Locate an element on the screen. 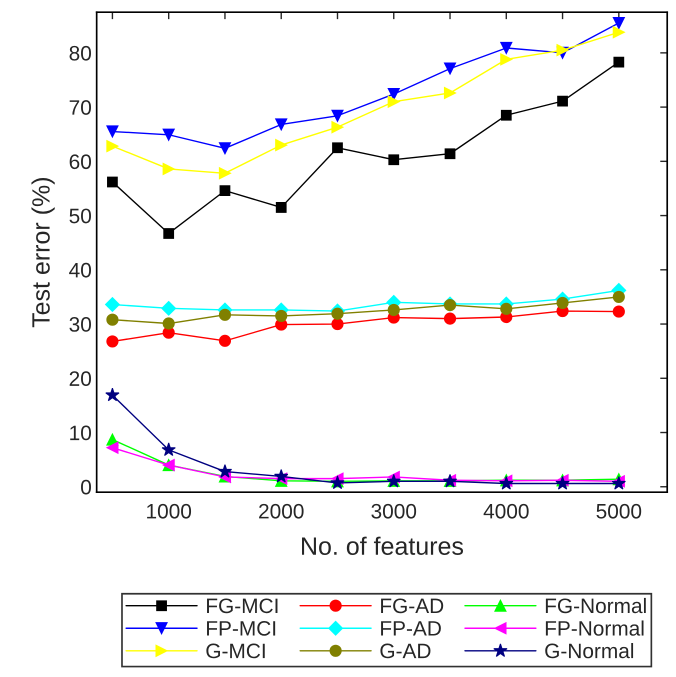 This screenshot has width=676, height=677. x-tick-label: 5000 is located at coordinates (619, 511).